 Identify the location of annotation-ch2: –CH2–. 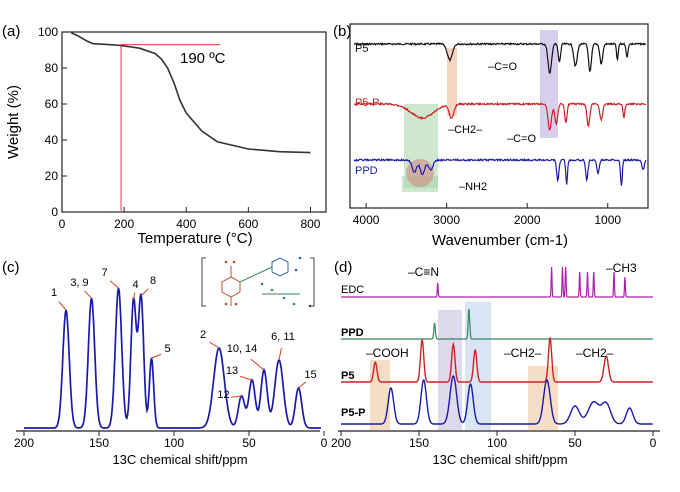
(465, 130).